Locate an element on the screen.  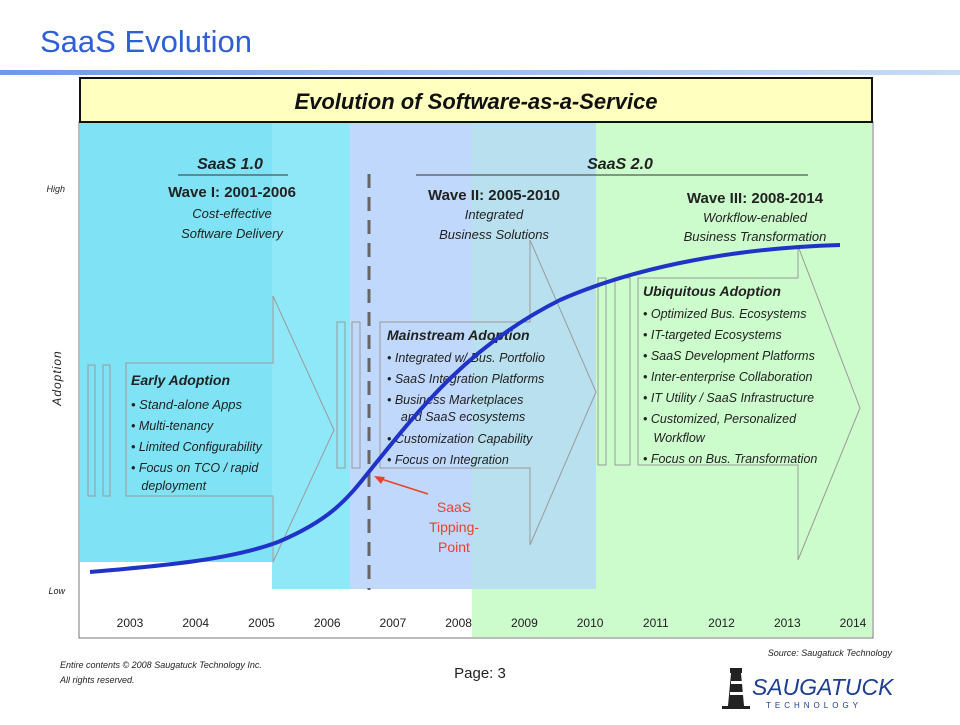
early-item: • Focus on TCO / rapid is located at coordinates (195, 468).